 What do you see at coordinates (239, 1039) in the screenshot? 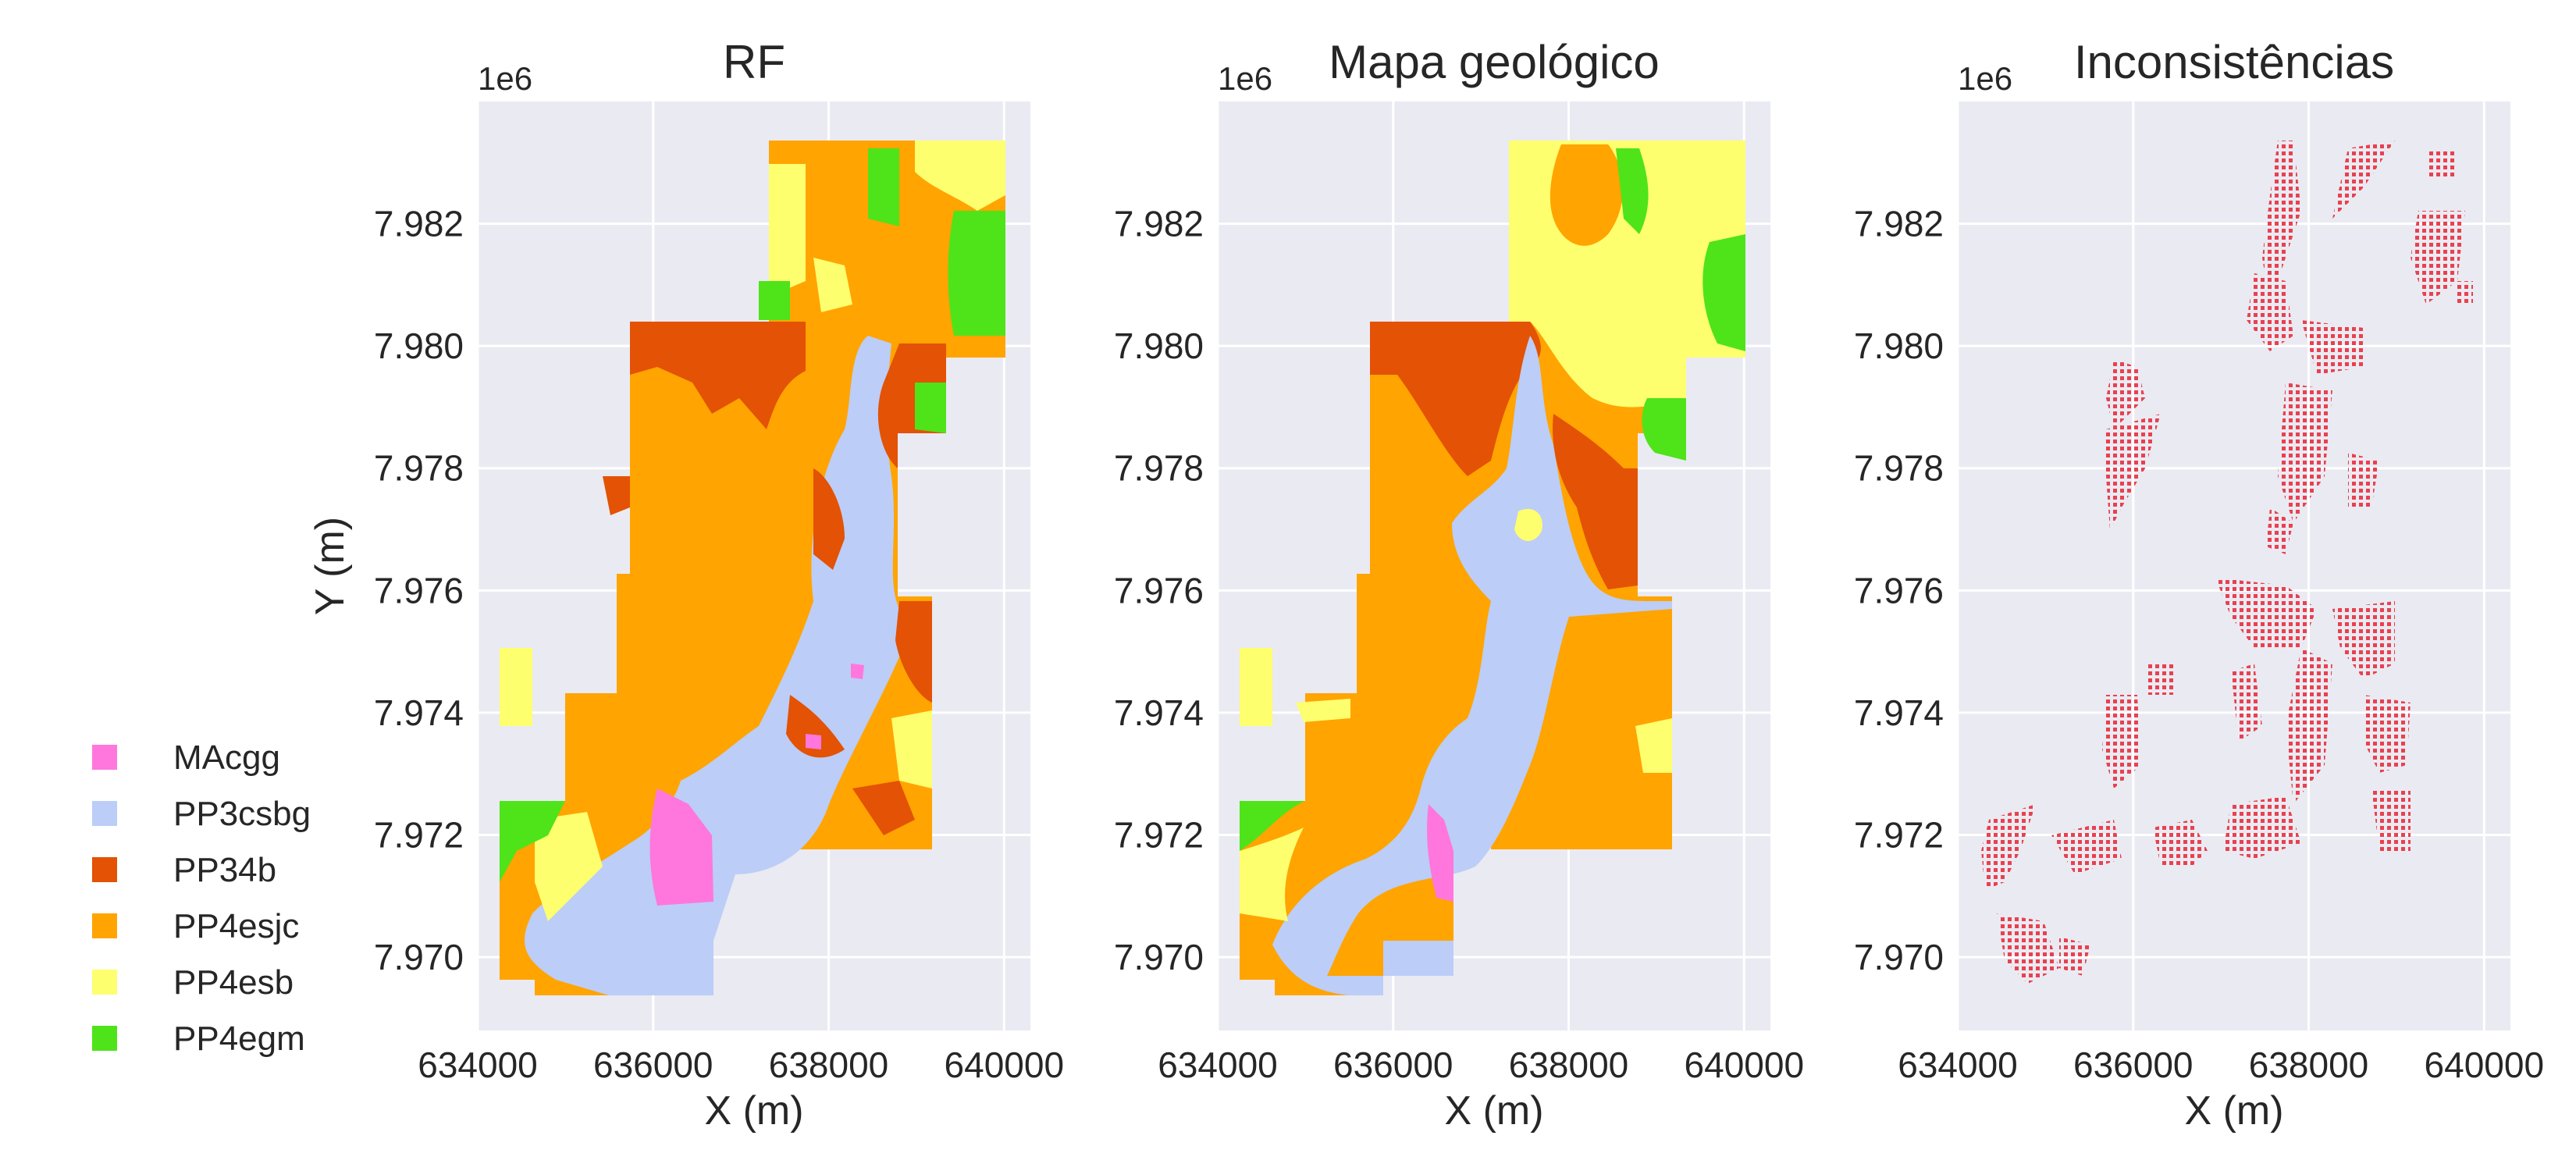
I see `legend-label: PP4egm` at bounding box center [239, 1039].